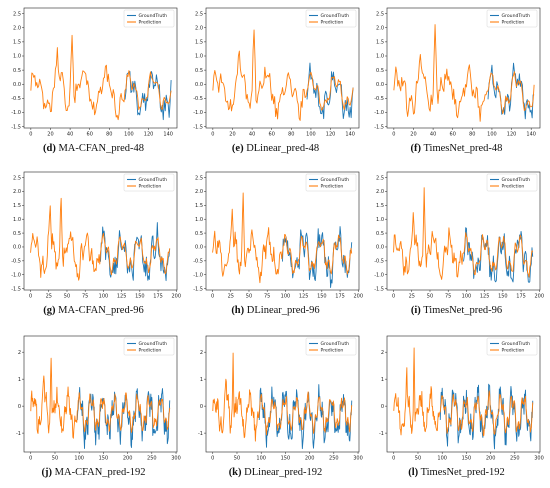 This screenshot has width=550, height=488. What do you see at coordinates (158, 297) in the screenshot?
I see `x-tick-label: 175` at bounding box center [158, 297].